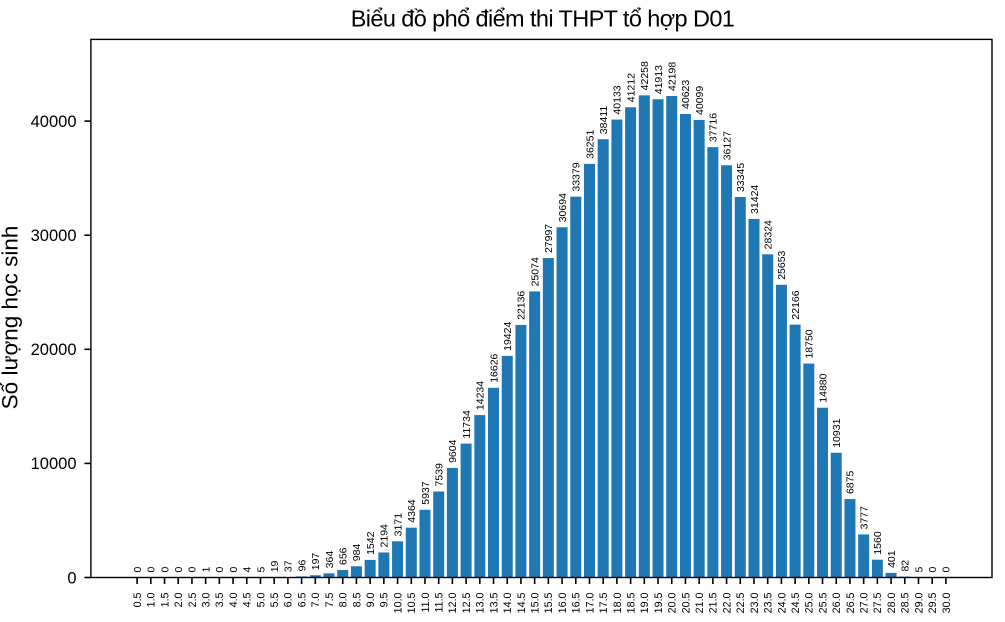 The height and width of the screenshot is (622, 1005). Describe the element at coordinates (54, 464) in the screenshot. I see `svg-text: 10000` at that location.